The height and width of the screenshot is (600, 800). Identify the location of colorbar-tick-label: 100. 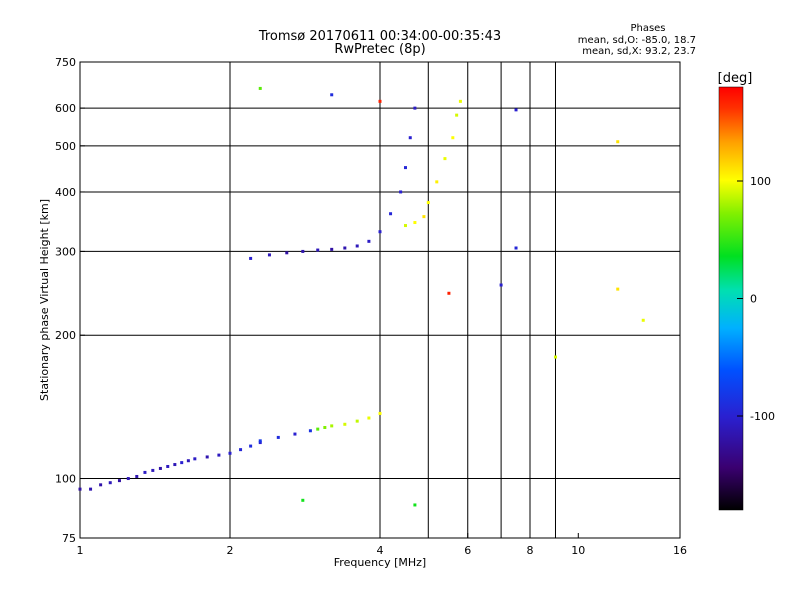
(760, 181).